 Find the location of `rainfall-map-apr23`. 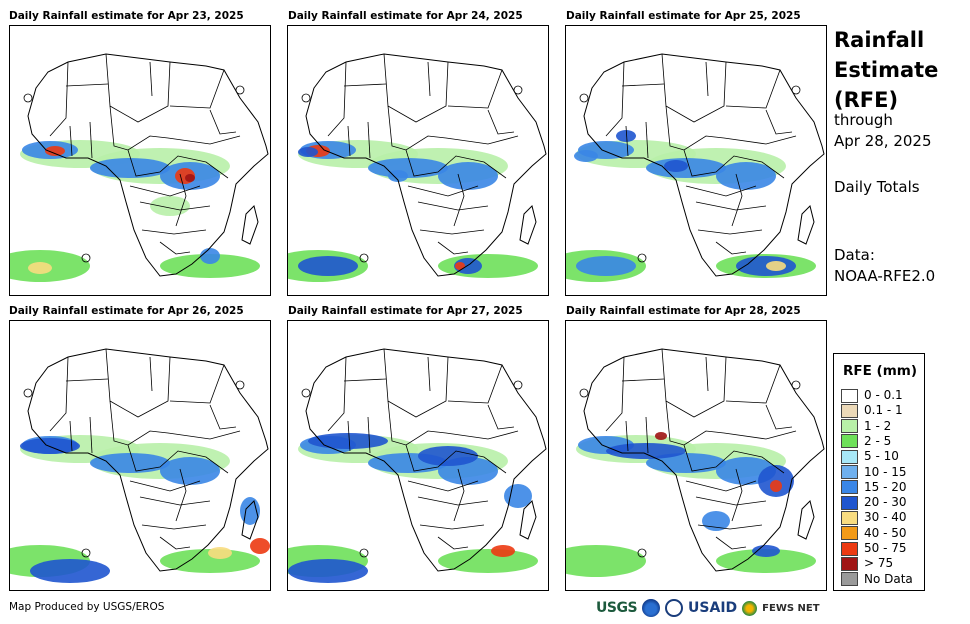

rainfall-map-apr23 is located at coordinates (140, 160).